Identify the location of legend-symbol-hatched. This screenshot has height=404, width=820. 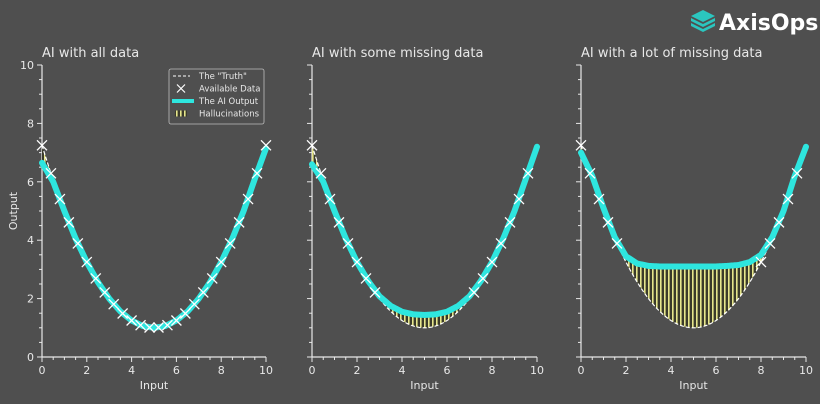
(181, 113).